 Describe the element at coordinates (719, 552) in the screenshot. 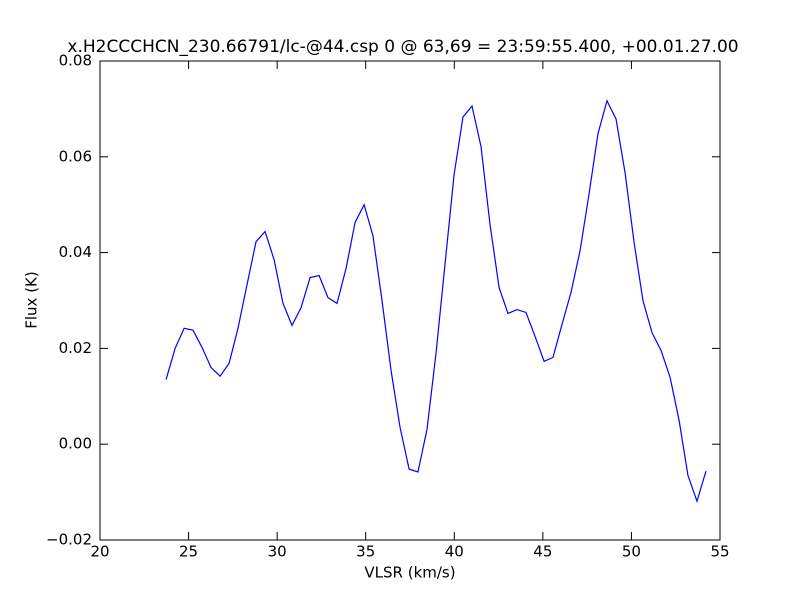

I see `x-tick-label: 55` at that location.